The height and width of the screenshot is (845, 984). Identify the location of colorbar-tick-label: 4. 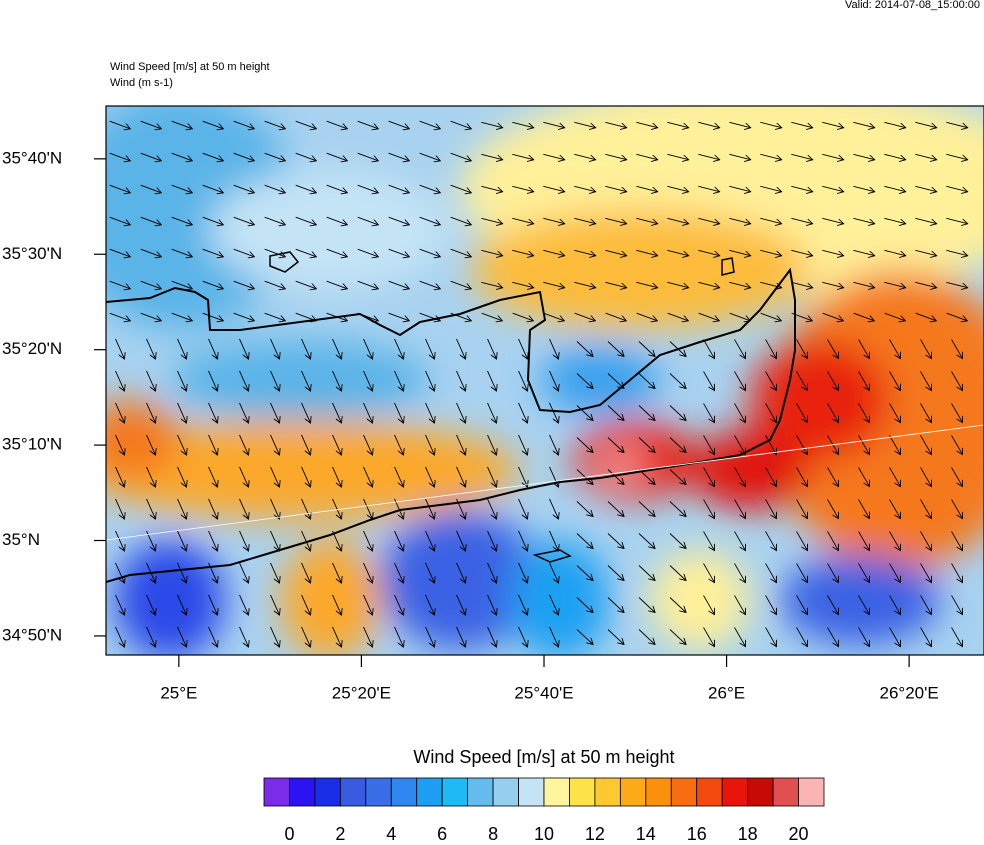
(391, 834).